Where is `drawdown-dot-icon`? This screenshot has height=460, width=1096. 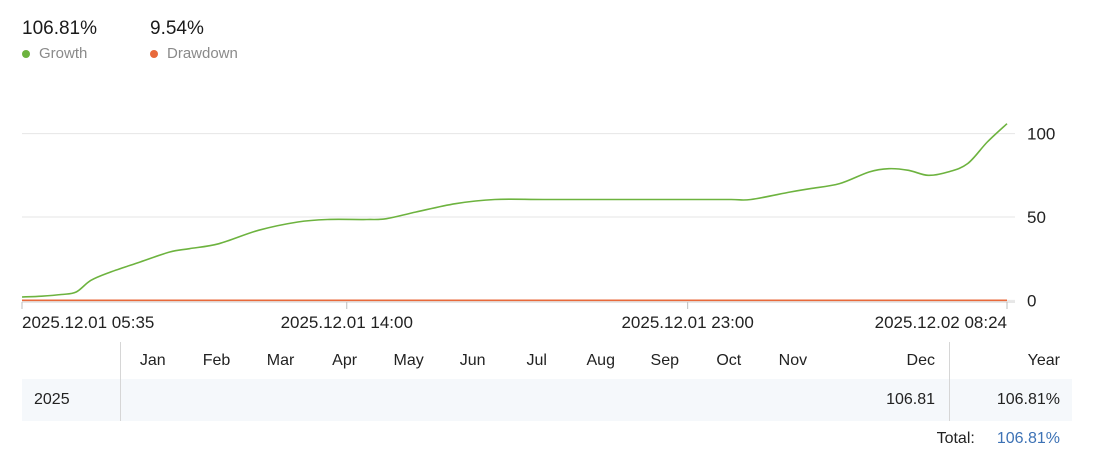
drawdown-dot-icon is located at coordinates (154, 54).